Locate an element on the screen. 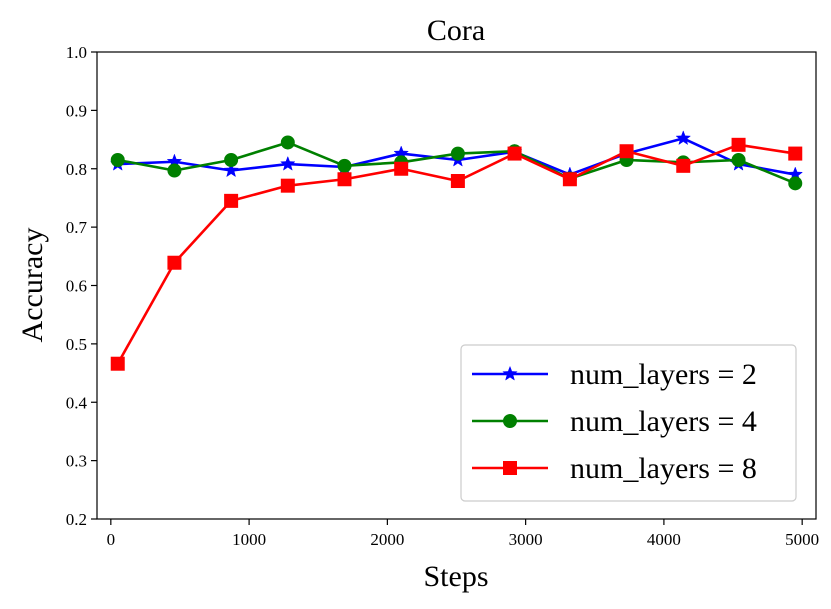 The width and height of the screenshot is (831, 609). x-tick-label: 1000 is located at coordinates (249, 539).